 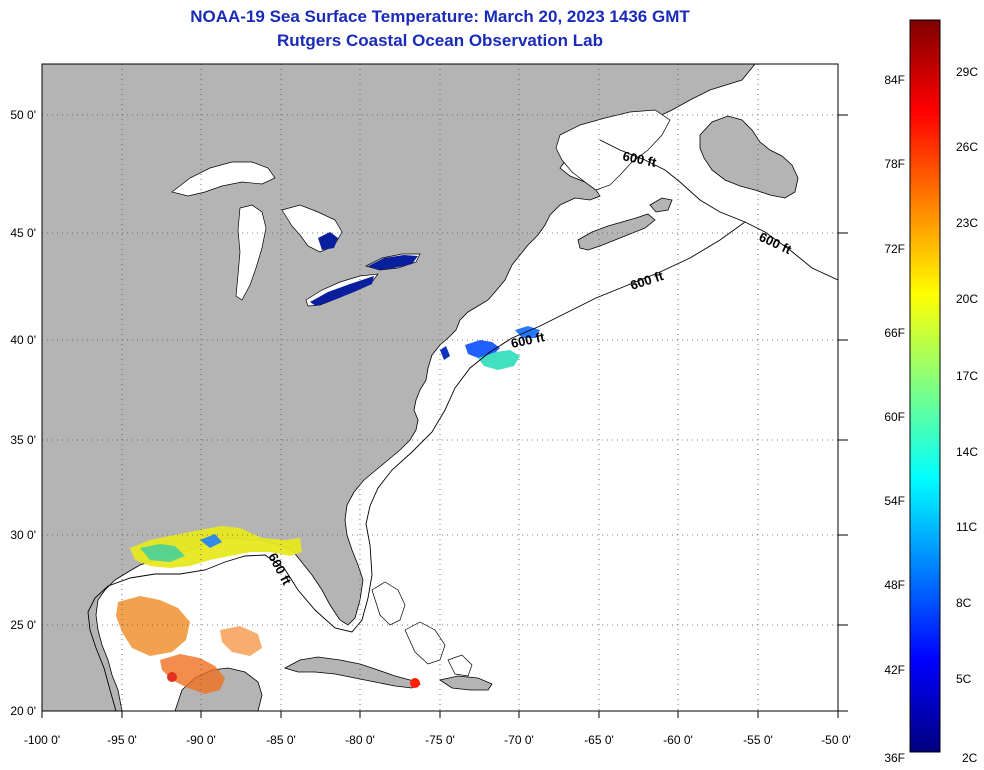 I want to click on sst-chesapeake, so click(x=445, y=353).